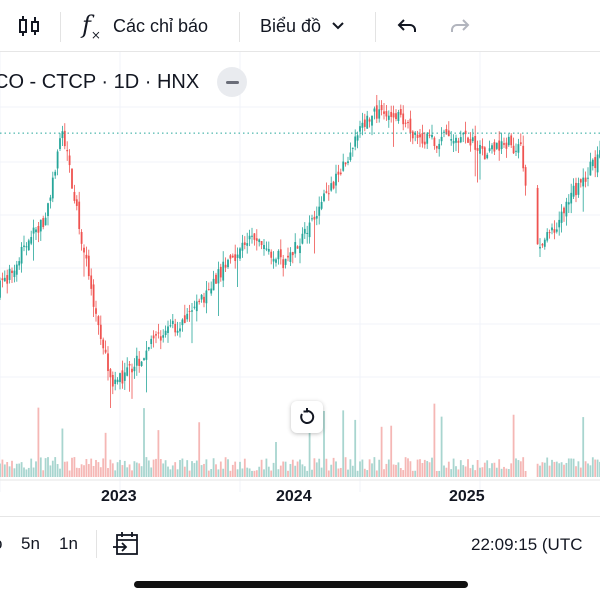  What do you see at coordinates (30, 543) in the screenshot?
I see `range-5y-button: 5n` at bounding box center [30, 543].